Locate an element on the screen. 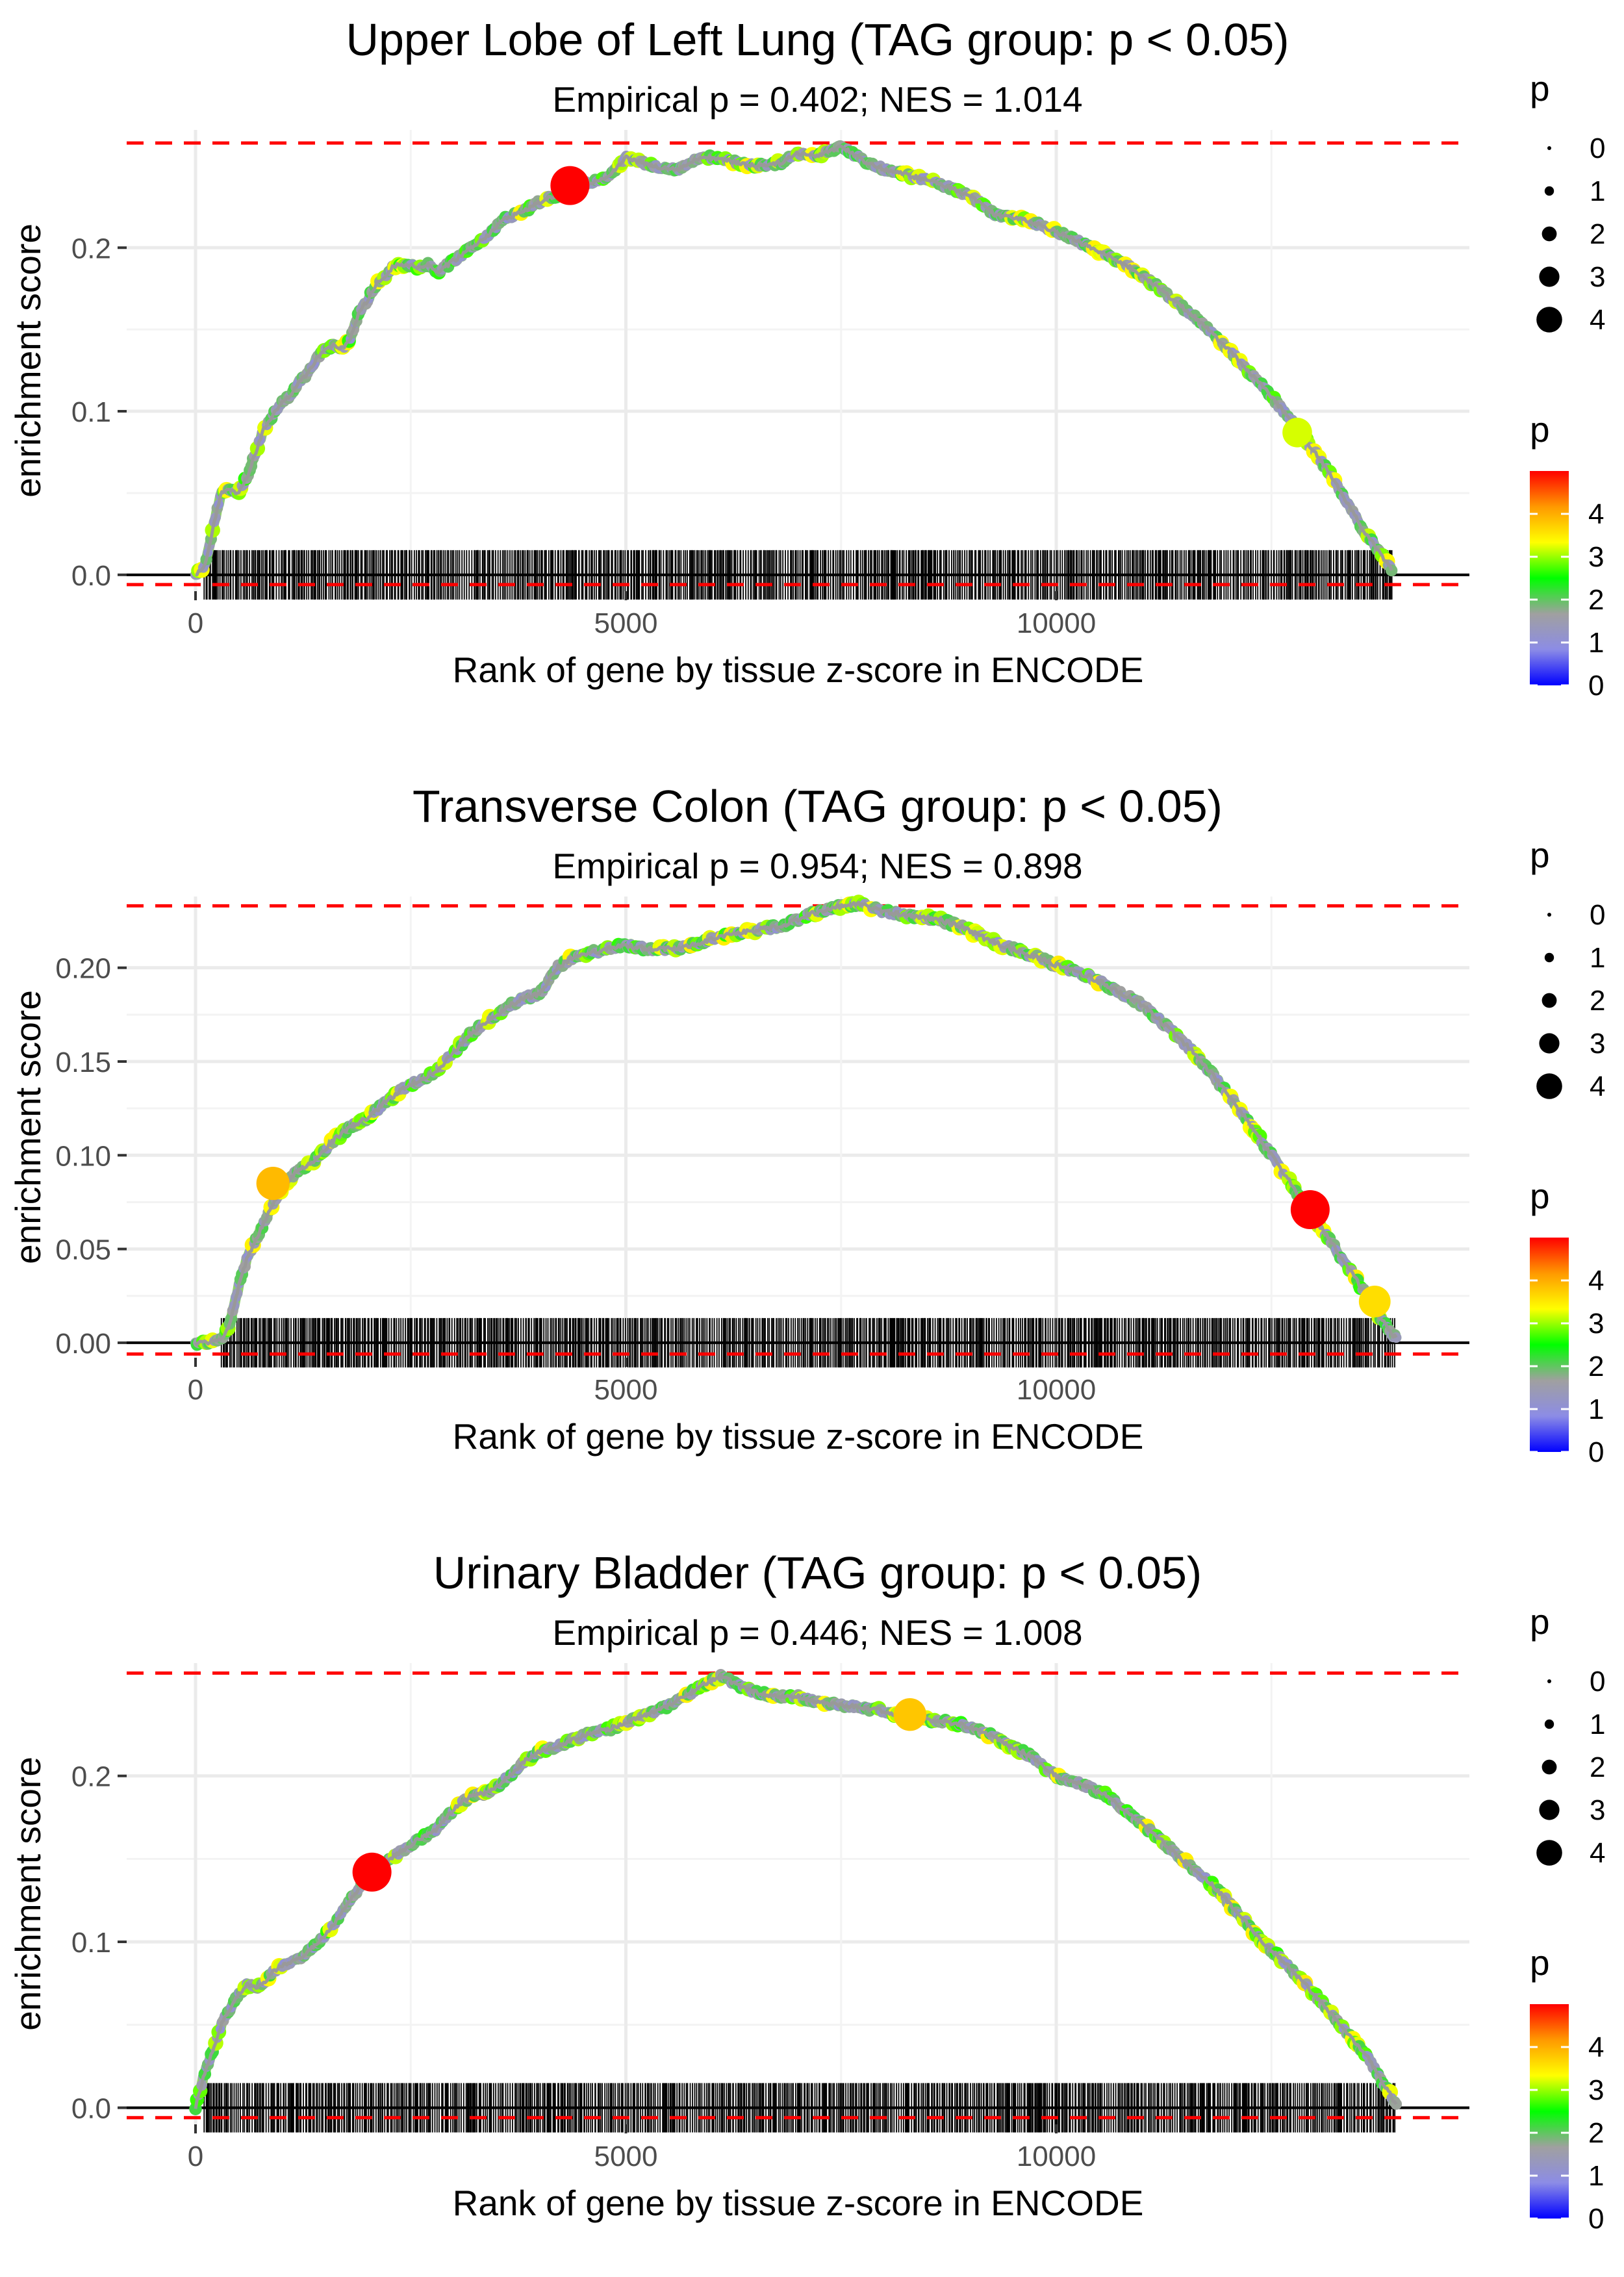 Image resolution: width=1624 pixels, height=2277 pixels. chart-subtitle: Empirical p = 0.446; NES = 1.008 is located at coordinates (817, 1633).